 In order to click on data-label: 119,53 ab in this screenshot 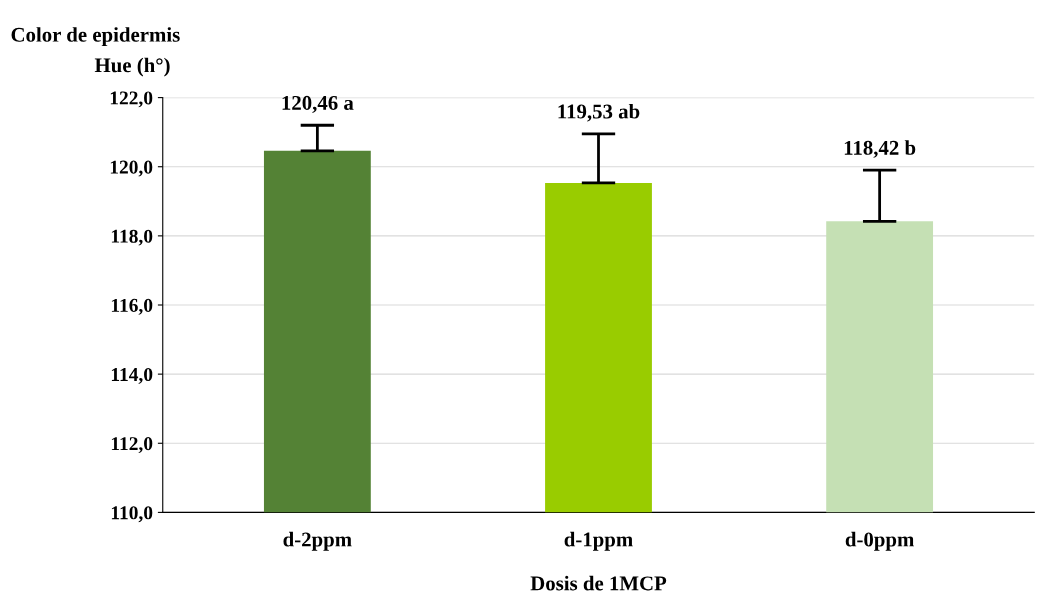, I will do `click(599, 112)`.